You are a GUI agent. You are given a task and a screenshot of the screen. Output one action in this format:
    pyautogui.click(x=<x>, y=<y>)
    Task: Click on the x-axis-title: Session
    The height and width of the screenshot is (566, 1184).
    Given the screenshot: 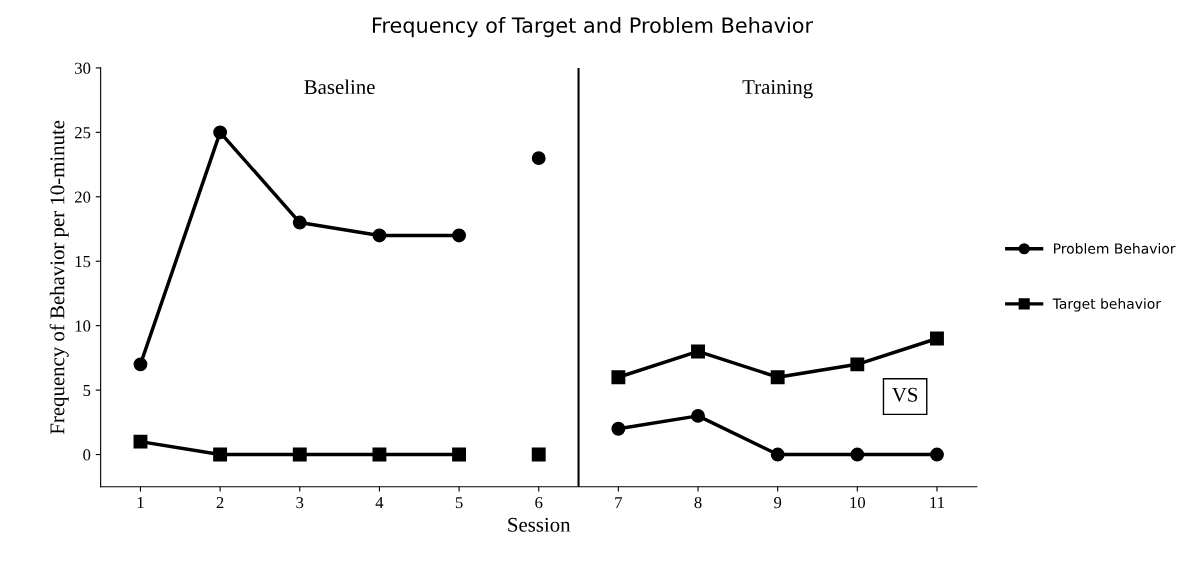 What is the action you would take?
    pyautogui.click(x=539, y=524)
    